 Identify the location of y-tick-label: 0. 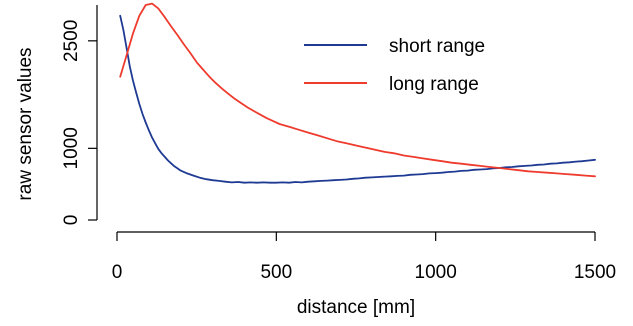
(71, 220).